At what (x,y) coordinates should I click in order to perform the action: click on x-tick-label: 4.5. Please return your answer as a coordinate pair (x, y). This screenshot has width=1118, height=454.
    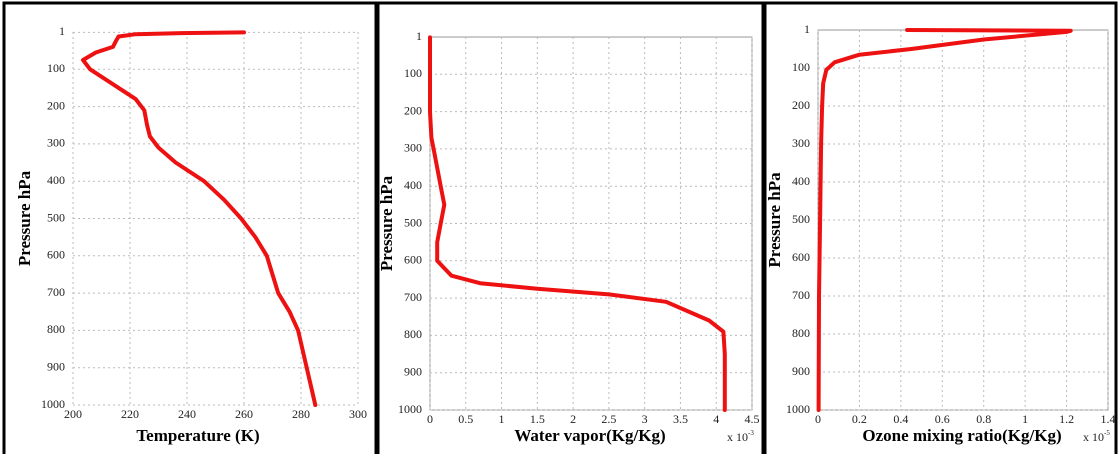
    Looking at the image, I should click on (752, 419).